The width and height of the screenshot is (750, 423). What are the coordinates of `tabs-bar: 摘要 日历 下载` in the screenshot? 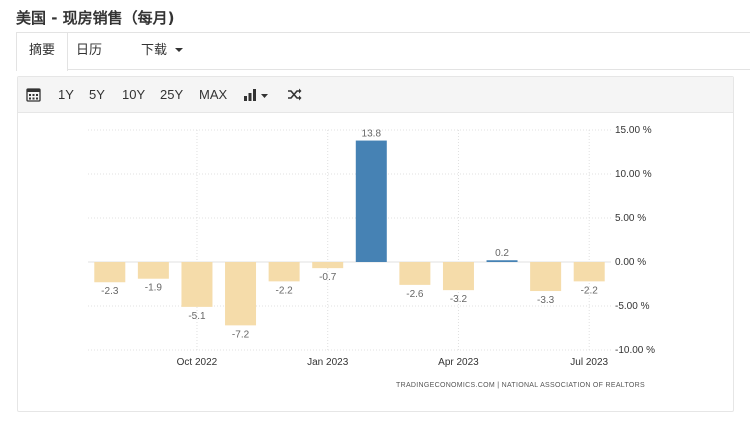 It's located at (383, 51).